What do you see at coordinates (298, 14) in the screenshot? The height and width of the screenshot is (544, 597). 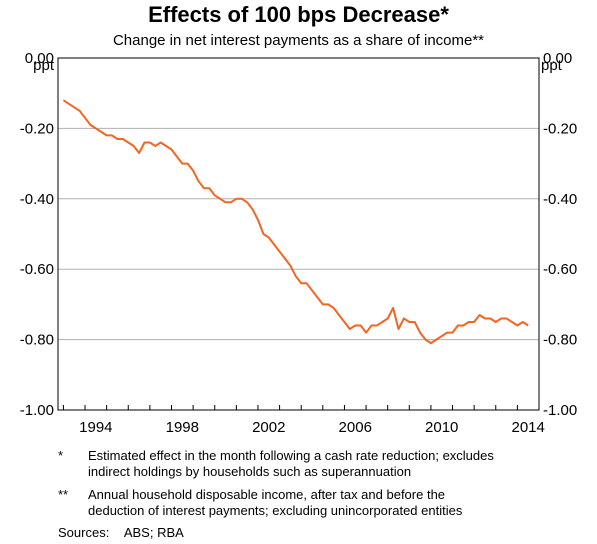 I see `chart-title: Effects of 100 bps Decrease*` at bounding box center [298, 14].